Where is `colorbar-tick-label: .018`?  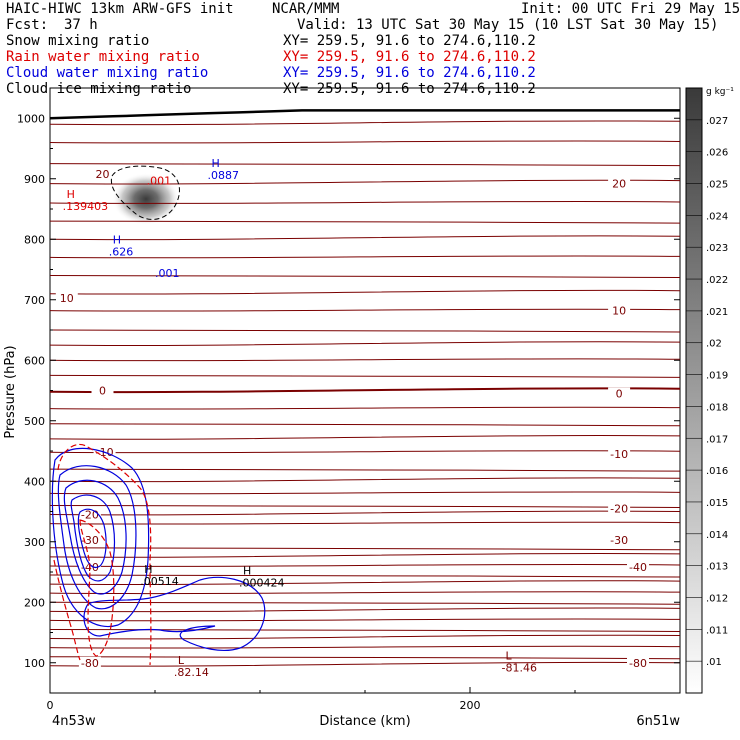 colorbar-tick-label: .018 is located at coordinates (717, 407).